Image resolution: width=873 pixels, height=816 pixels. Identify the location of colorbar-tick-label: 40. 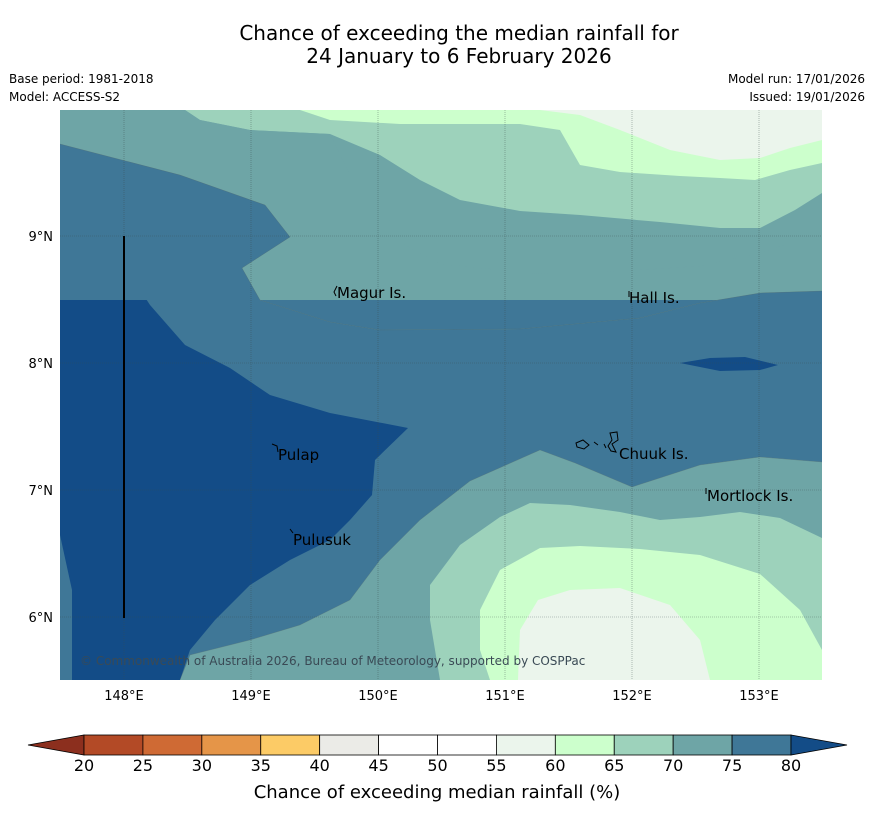
(319, 765).